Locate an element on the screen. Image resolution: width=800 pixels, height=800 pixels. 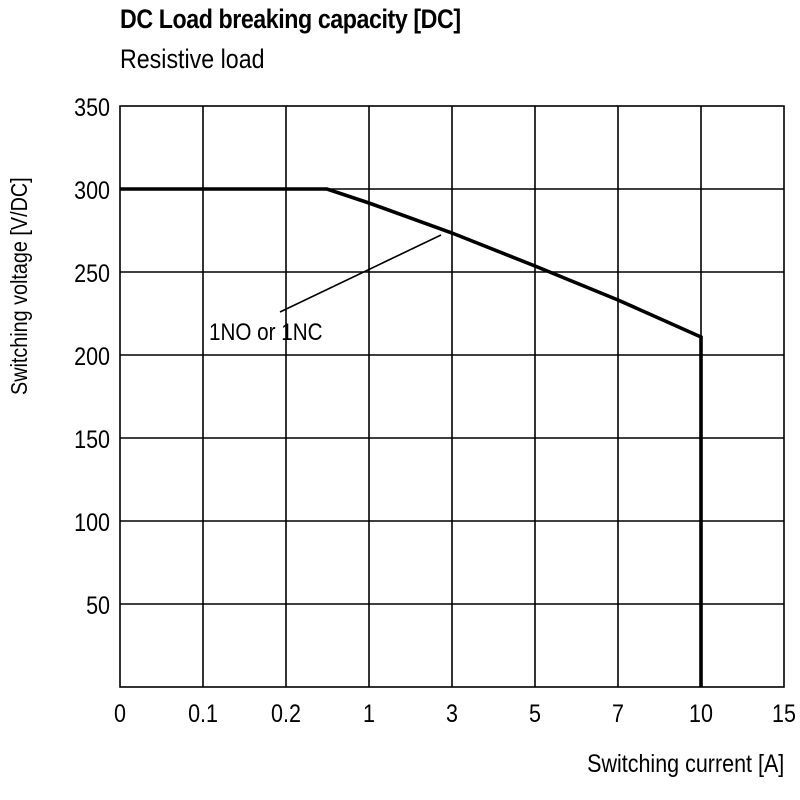
x-tick: 5 is located at coordinates (535, 713).